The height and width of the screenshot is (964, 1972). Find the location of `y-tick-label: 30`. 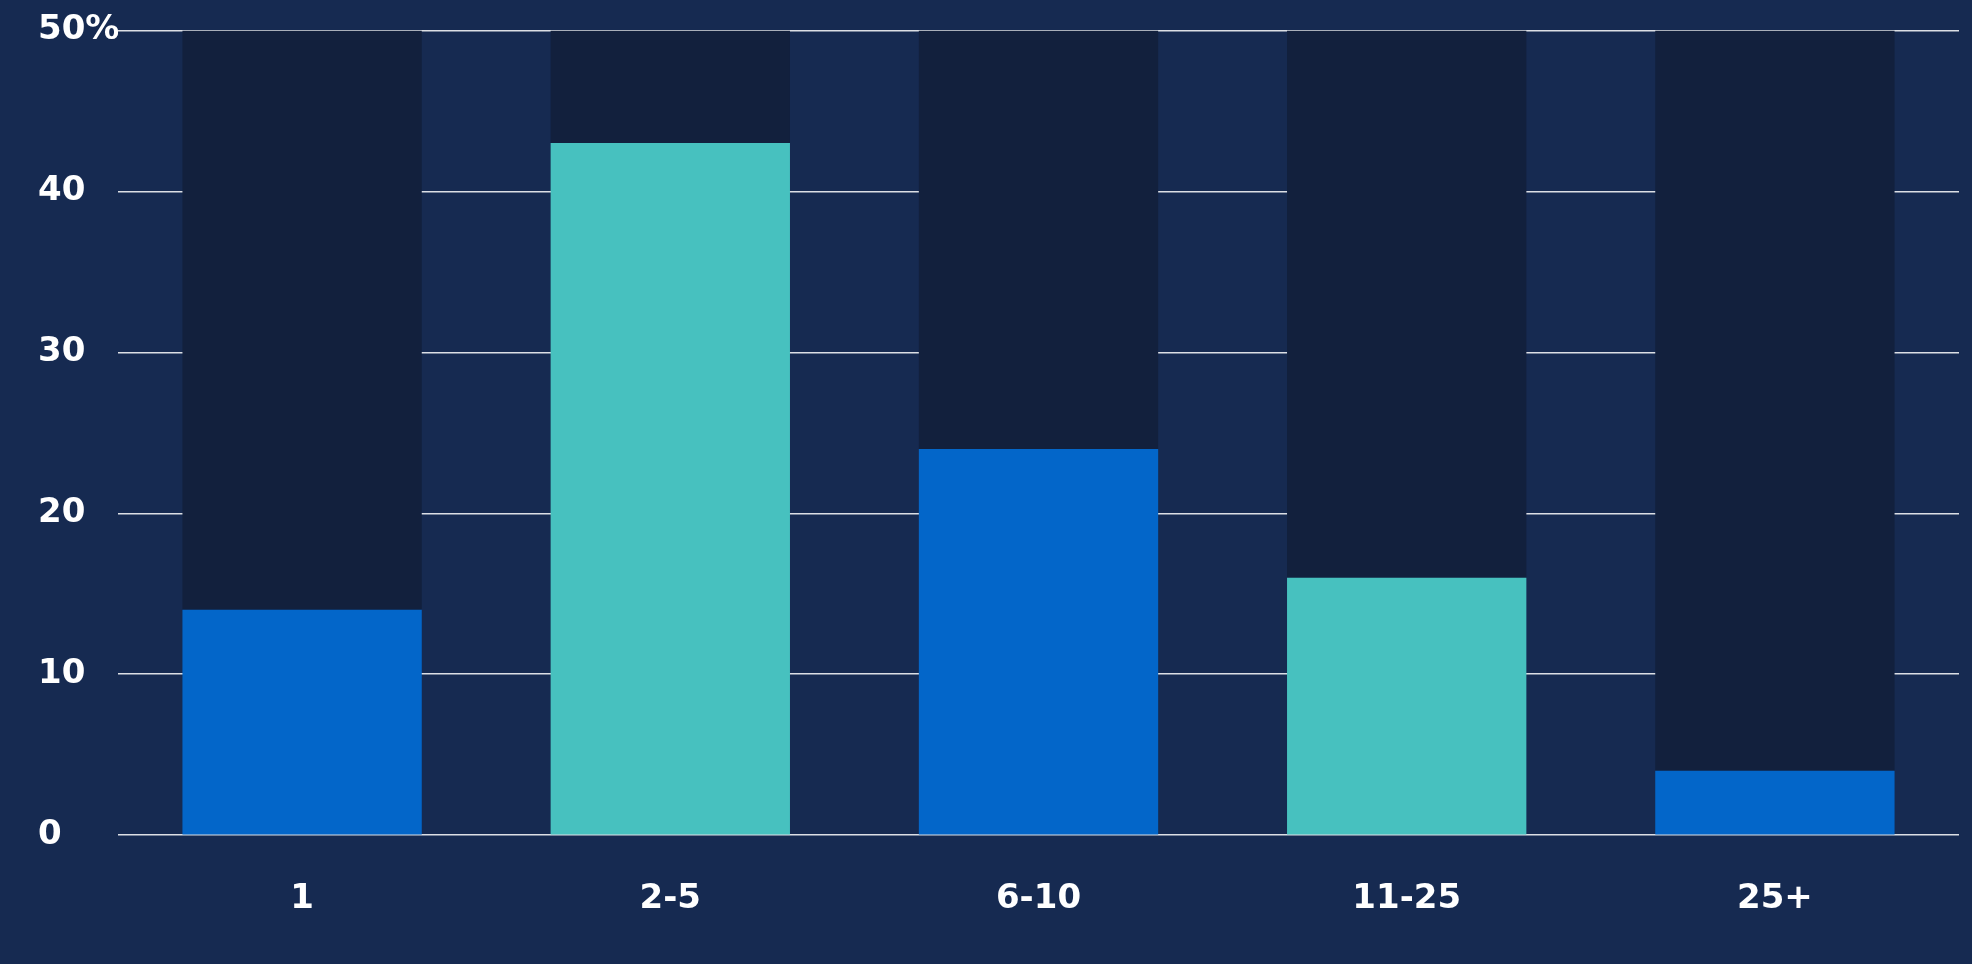

y-tick-label: 30 is located at coordinates (62, 349).